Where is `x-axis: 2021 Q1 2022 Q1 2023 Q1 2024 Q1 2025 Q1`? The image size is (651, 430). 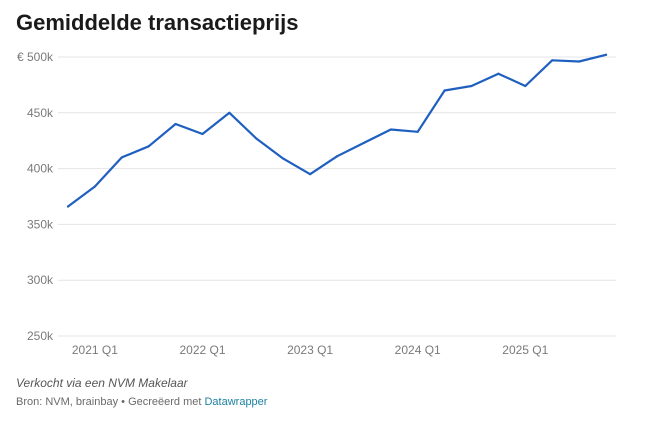 x-axis: 2021 Q1 2022 Q1 2023 Q1 2024 Q1 2025 Q1 is located at coordinates (310, 350).